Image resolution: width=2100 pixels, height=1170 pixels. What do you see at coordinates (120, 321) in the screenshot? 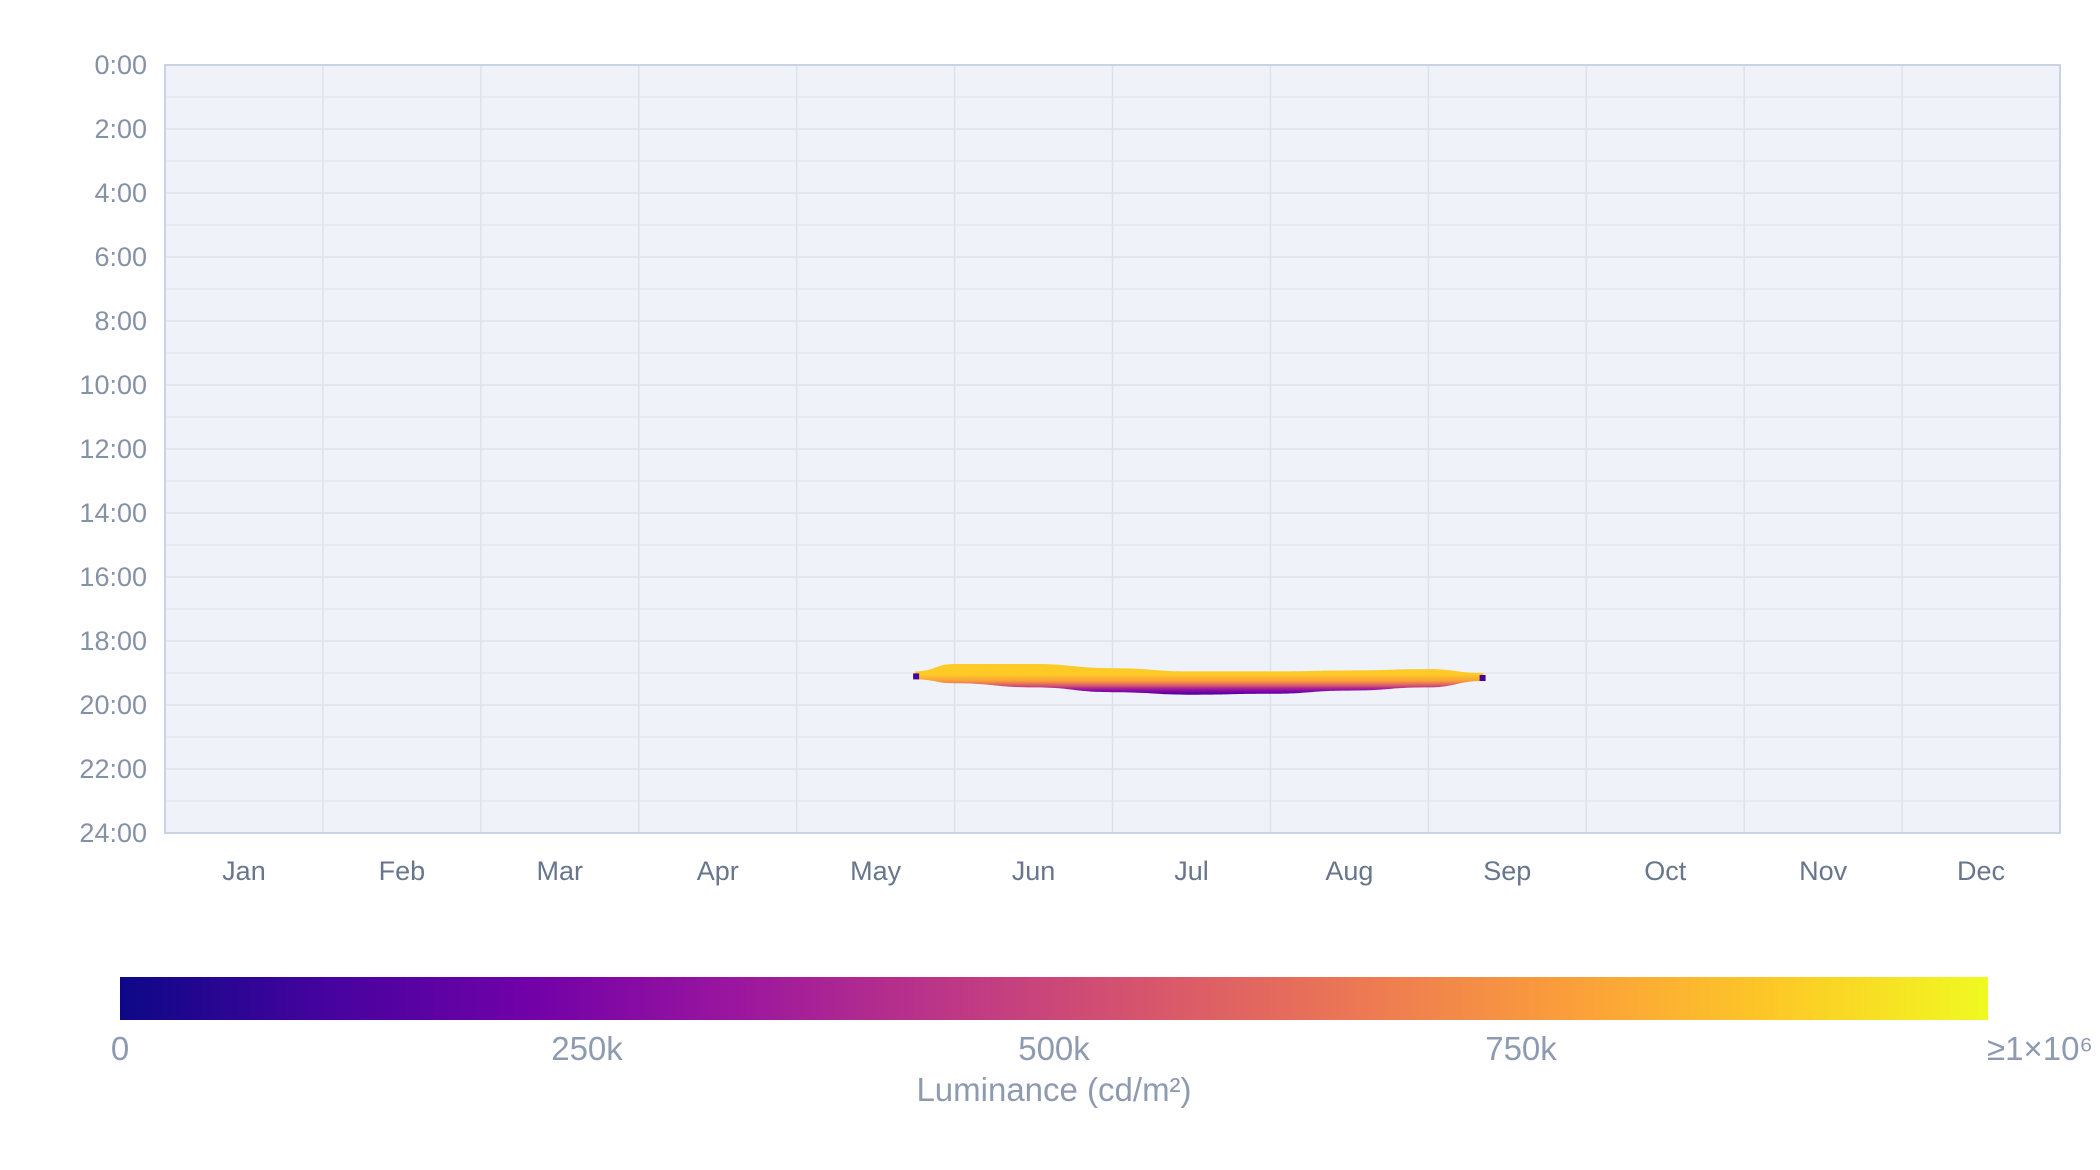
I see `y-tick-label: 8:00` at bounding box center [120, 321].